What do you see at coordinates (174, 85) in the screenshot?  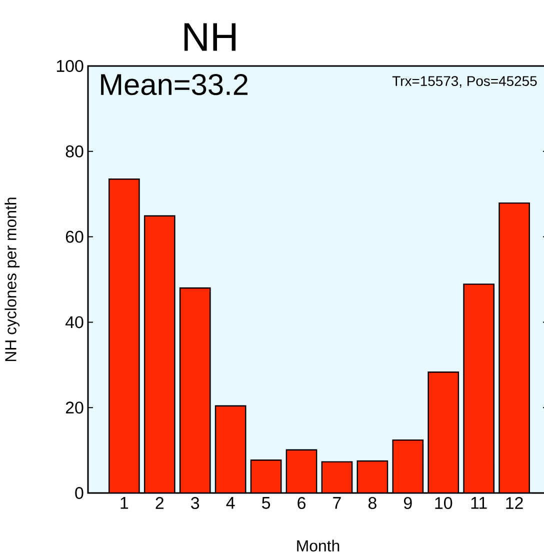 I see `annotation: Mean=33.2` at bounding box center [174, 85].